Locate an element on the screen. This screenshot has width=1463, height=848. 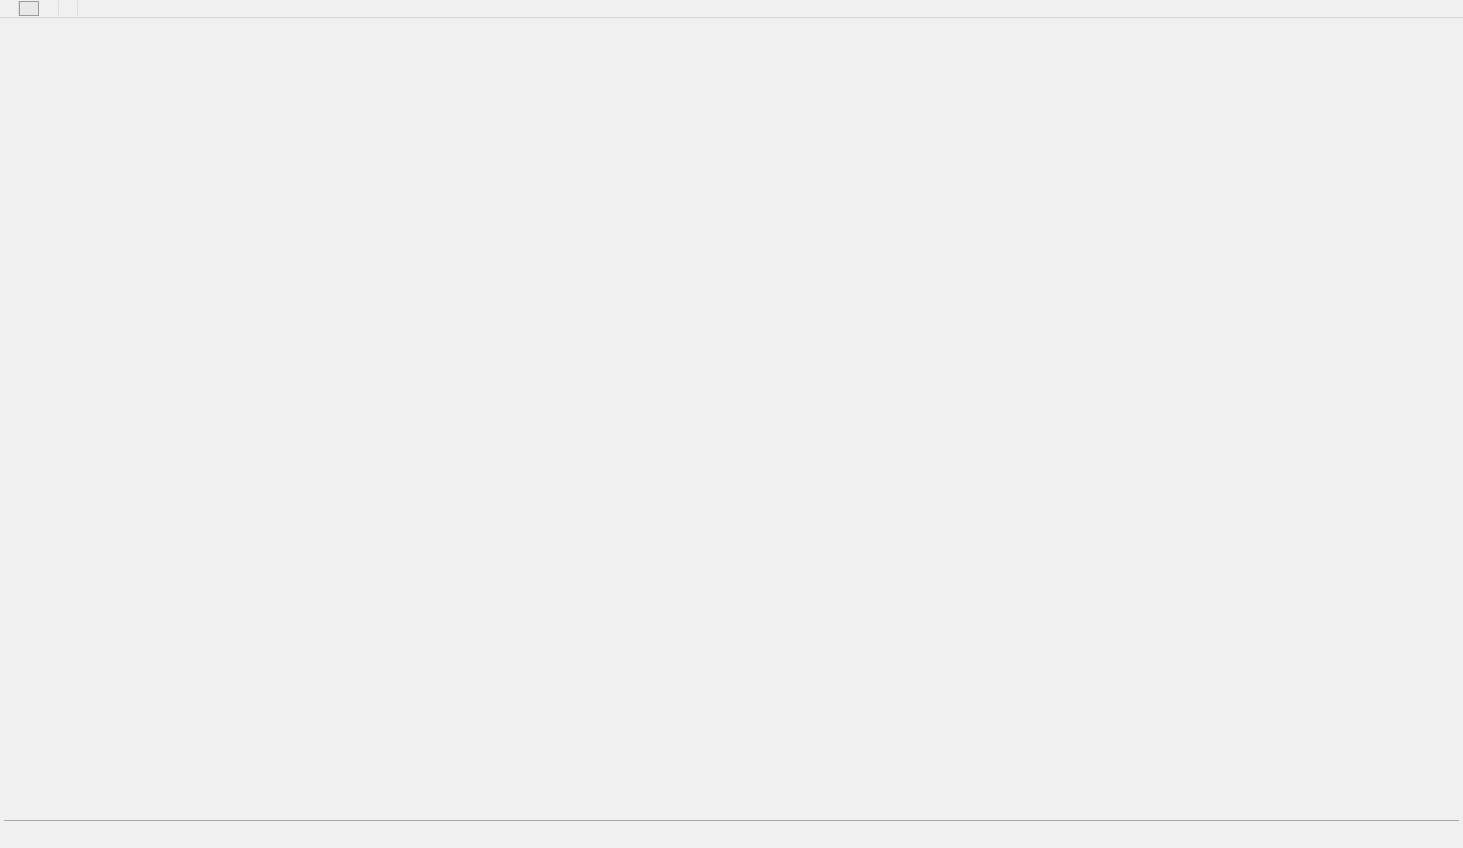
symbol-tabbar is located at coordinates (731, 832).